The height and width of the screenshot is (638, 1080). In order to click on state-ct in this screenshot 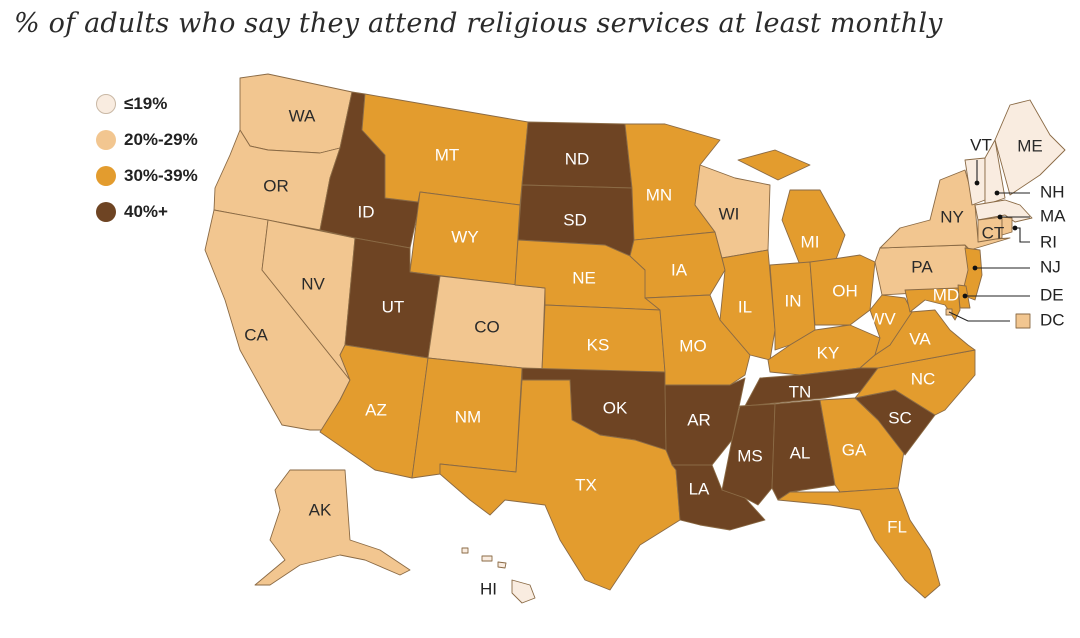, I will do `click(990, 229)`.